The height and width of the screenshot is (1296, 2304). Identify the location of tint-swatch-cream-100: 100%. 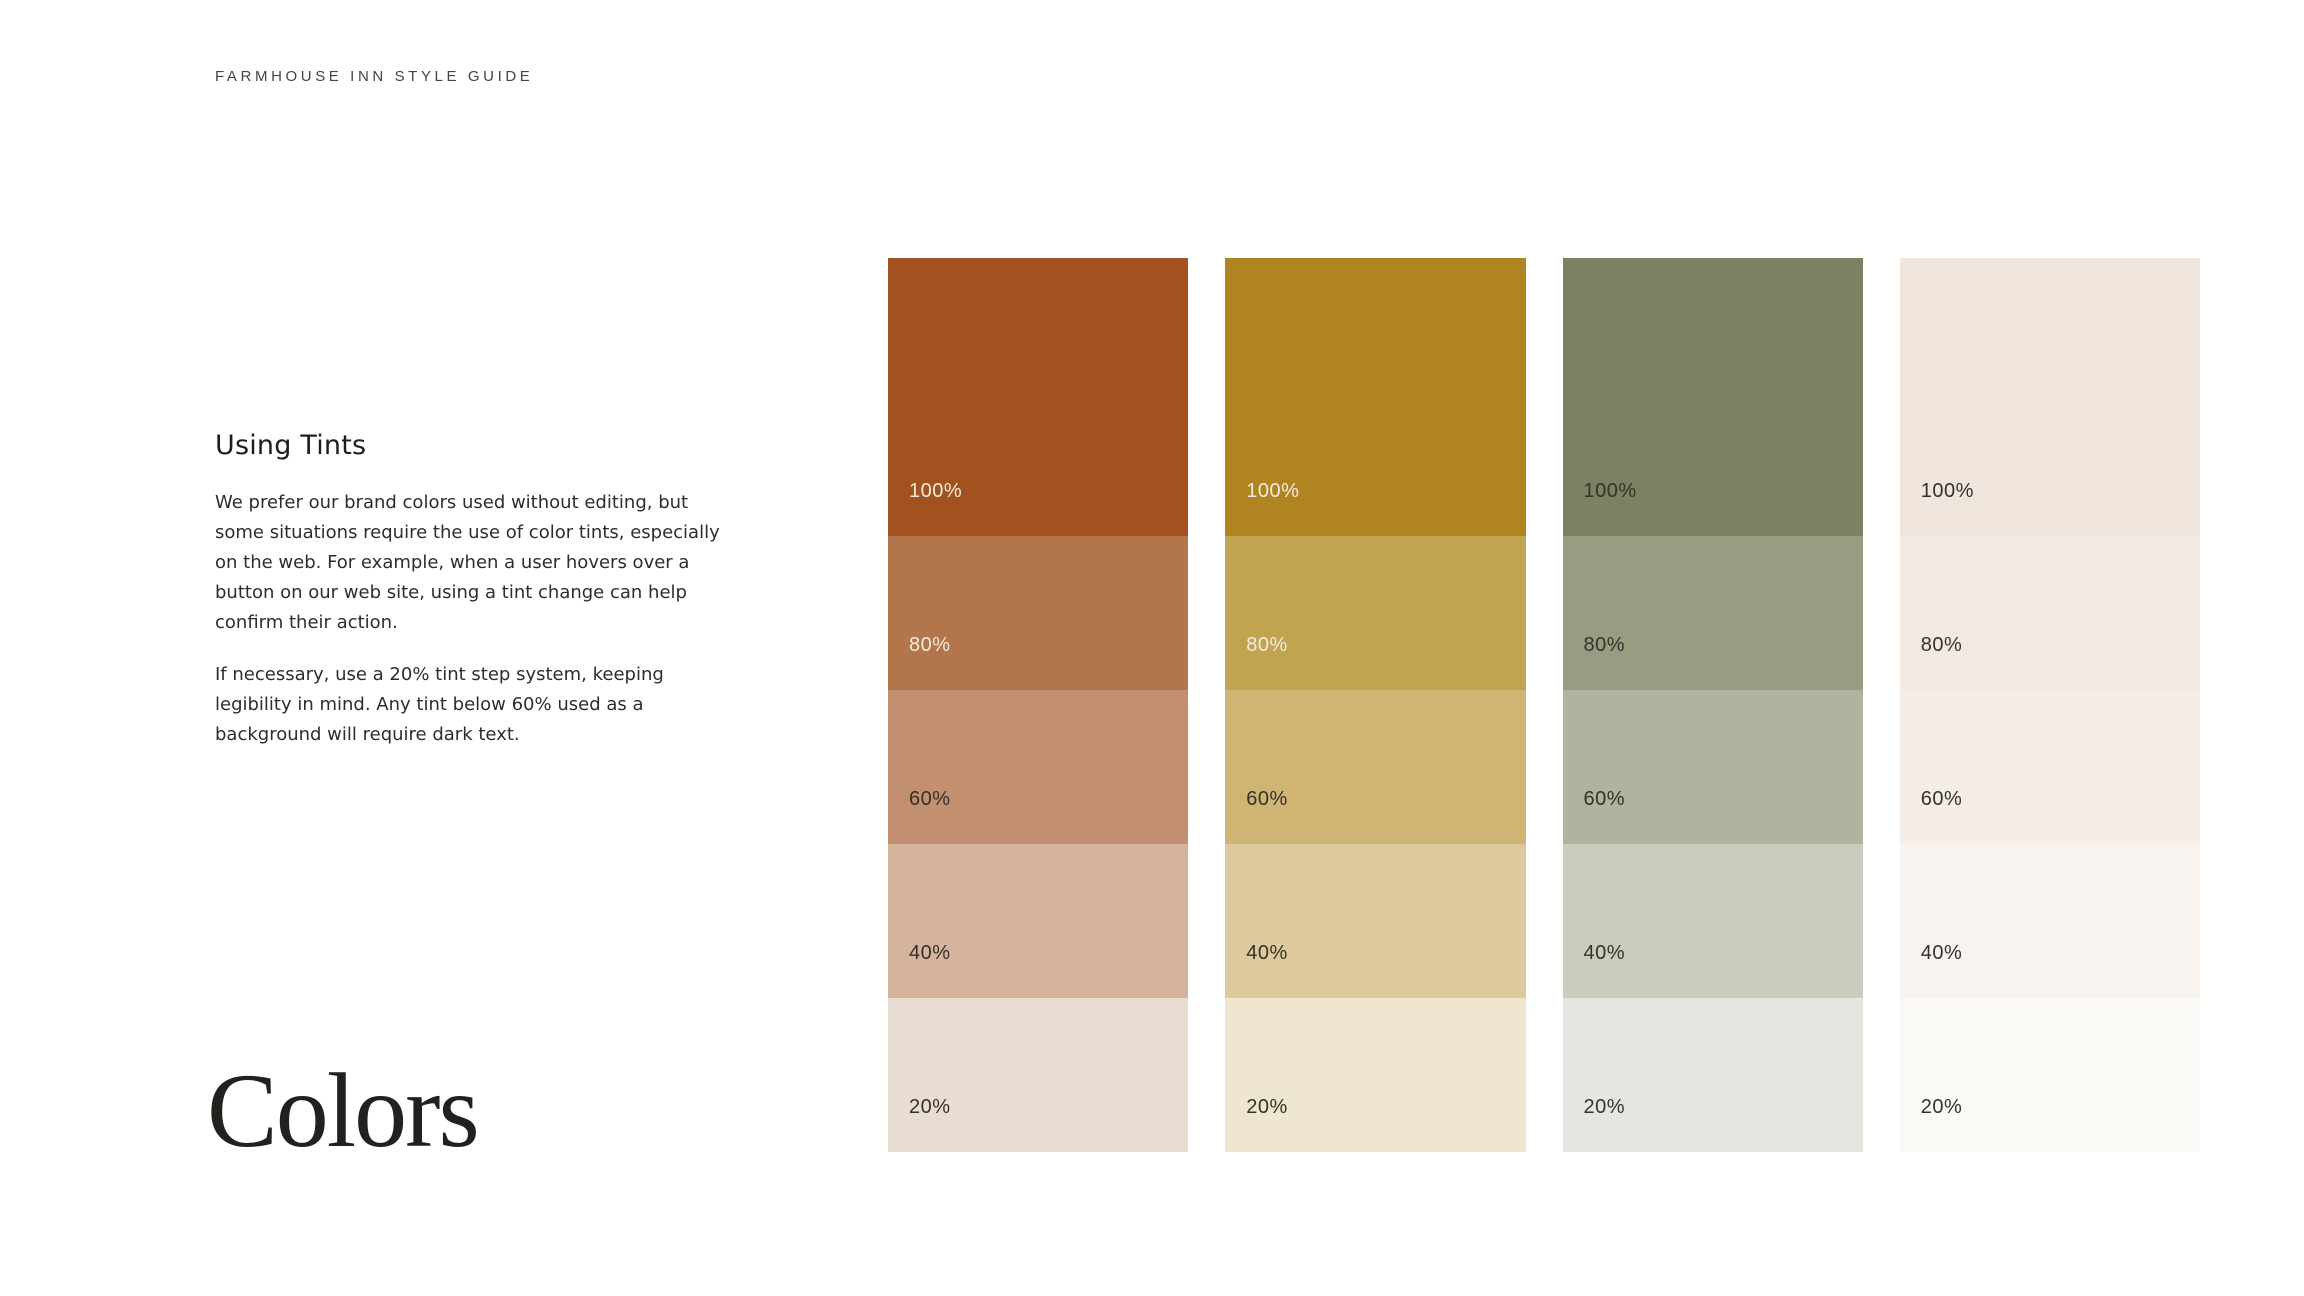
(2049, 397).